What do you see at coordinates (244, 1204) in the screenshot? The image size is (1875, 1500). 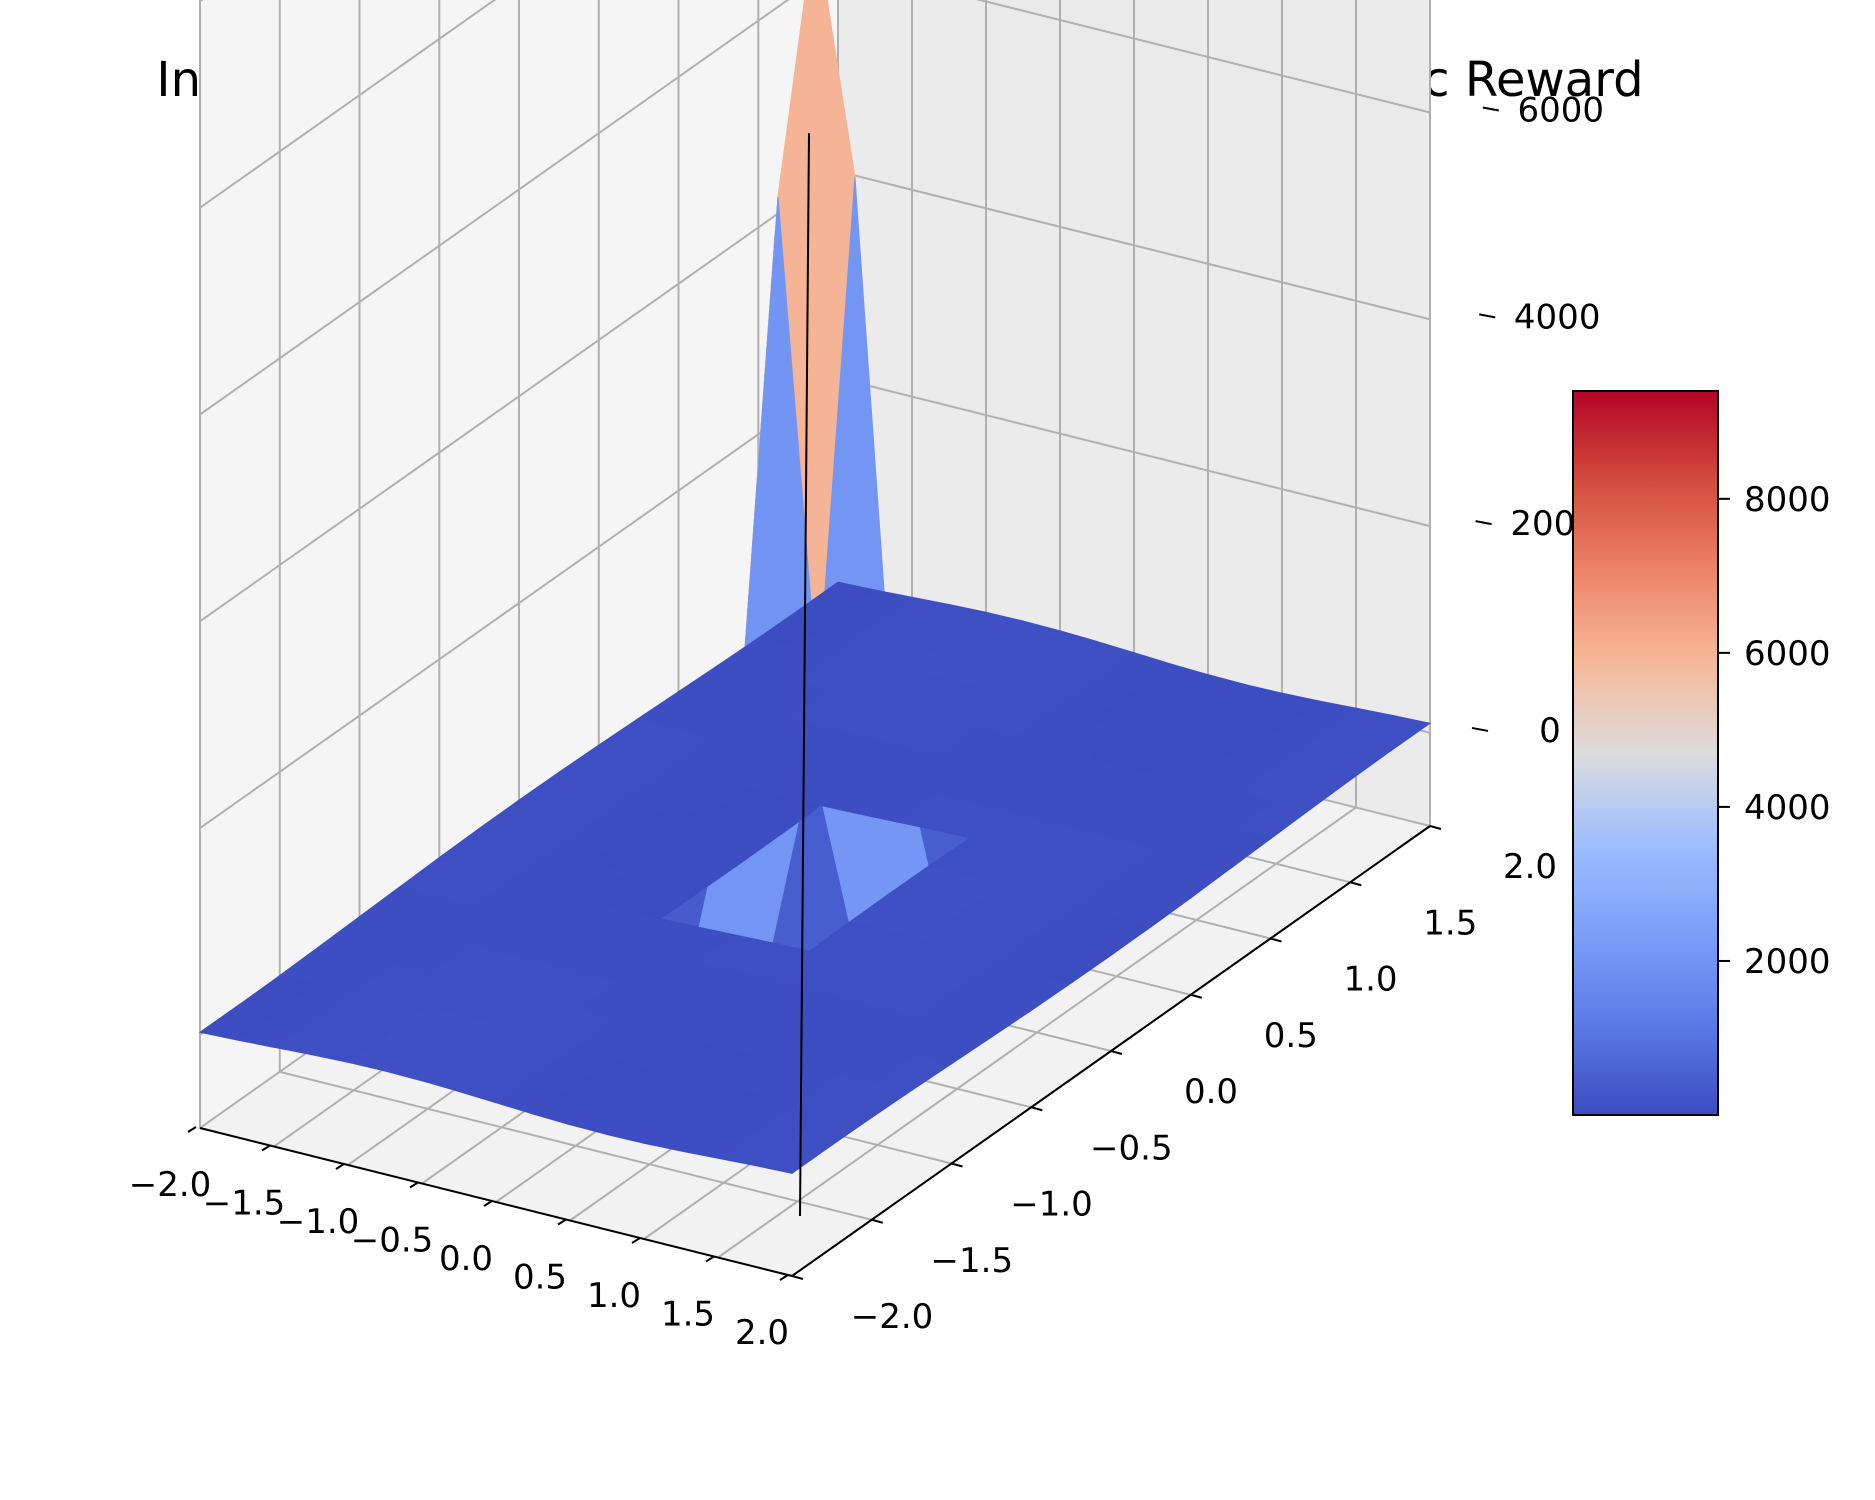 I see `x-tick-label: −1.5` at bounding box center [244, 1204].